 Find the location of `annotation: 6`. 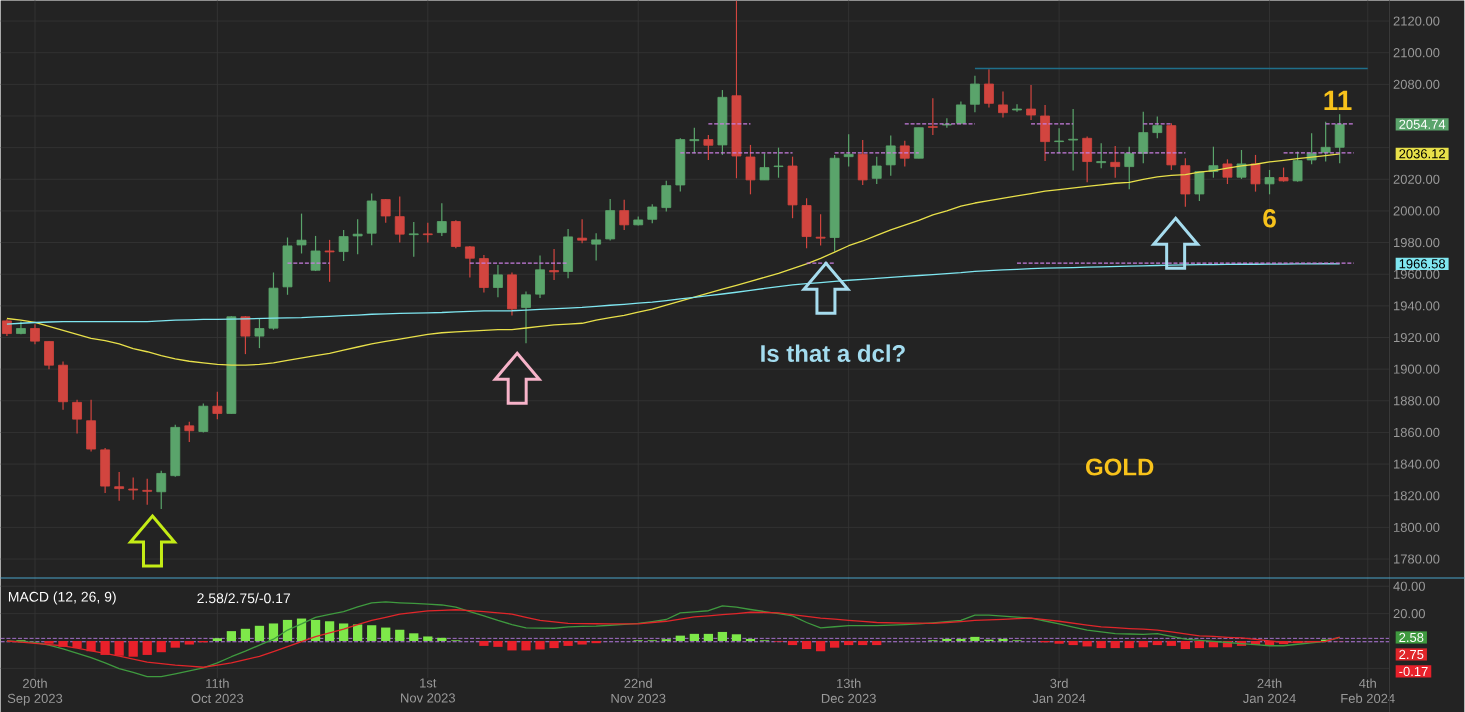

annotation: 6 is located at coordinates (1269, 218).